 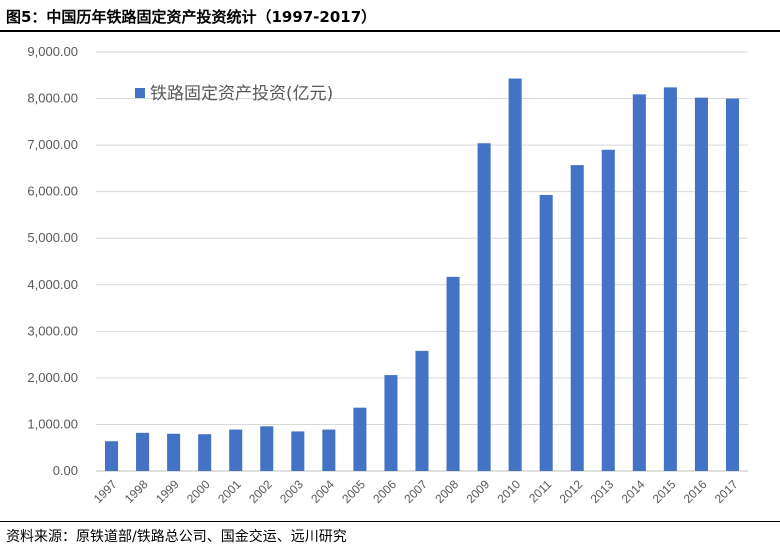 What do you see at coordinates (695, 491) in the screenshot?
I see `x-tick-label-2016: 2016` at bounding box center [695, 491].